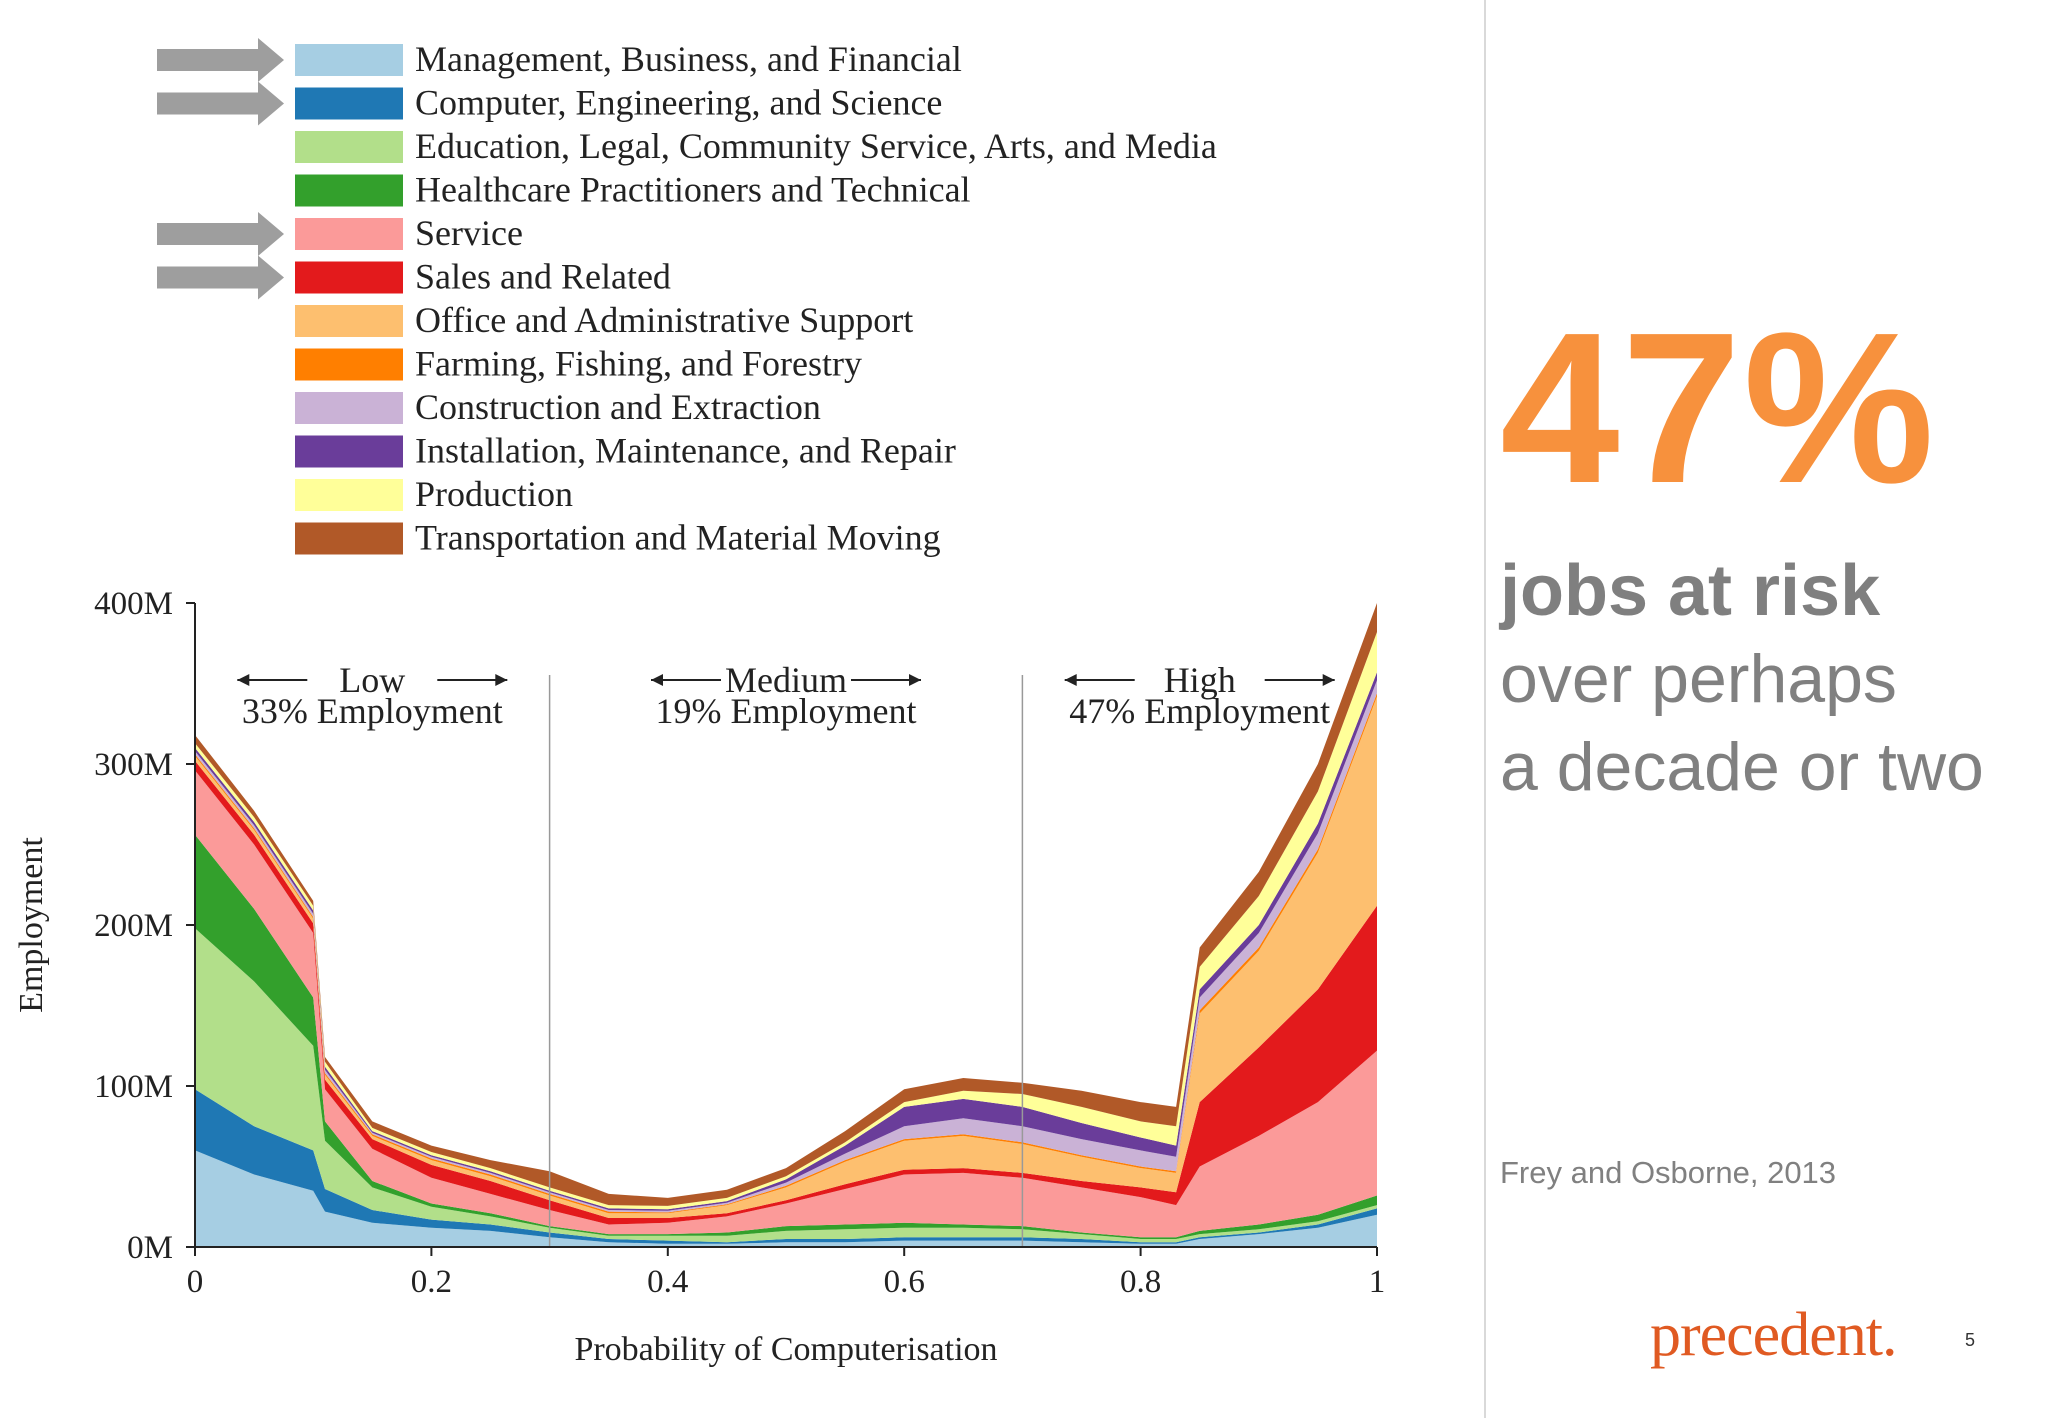  Describe the element at coordinates (372, 711) in the screenshot. I see `region-sublabel-0: 33% Employment` at that location.